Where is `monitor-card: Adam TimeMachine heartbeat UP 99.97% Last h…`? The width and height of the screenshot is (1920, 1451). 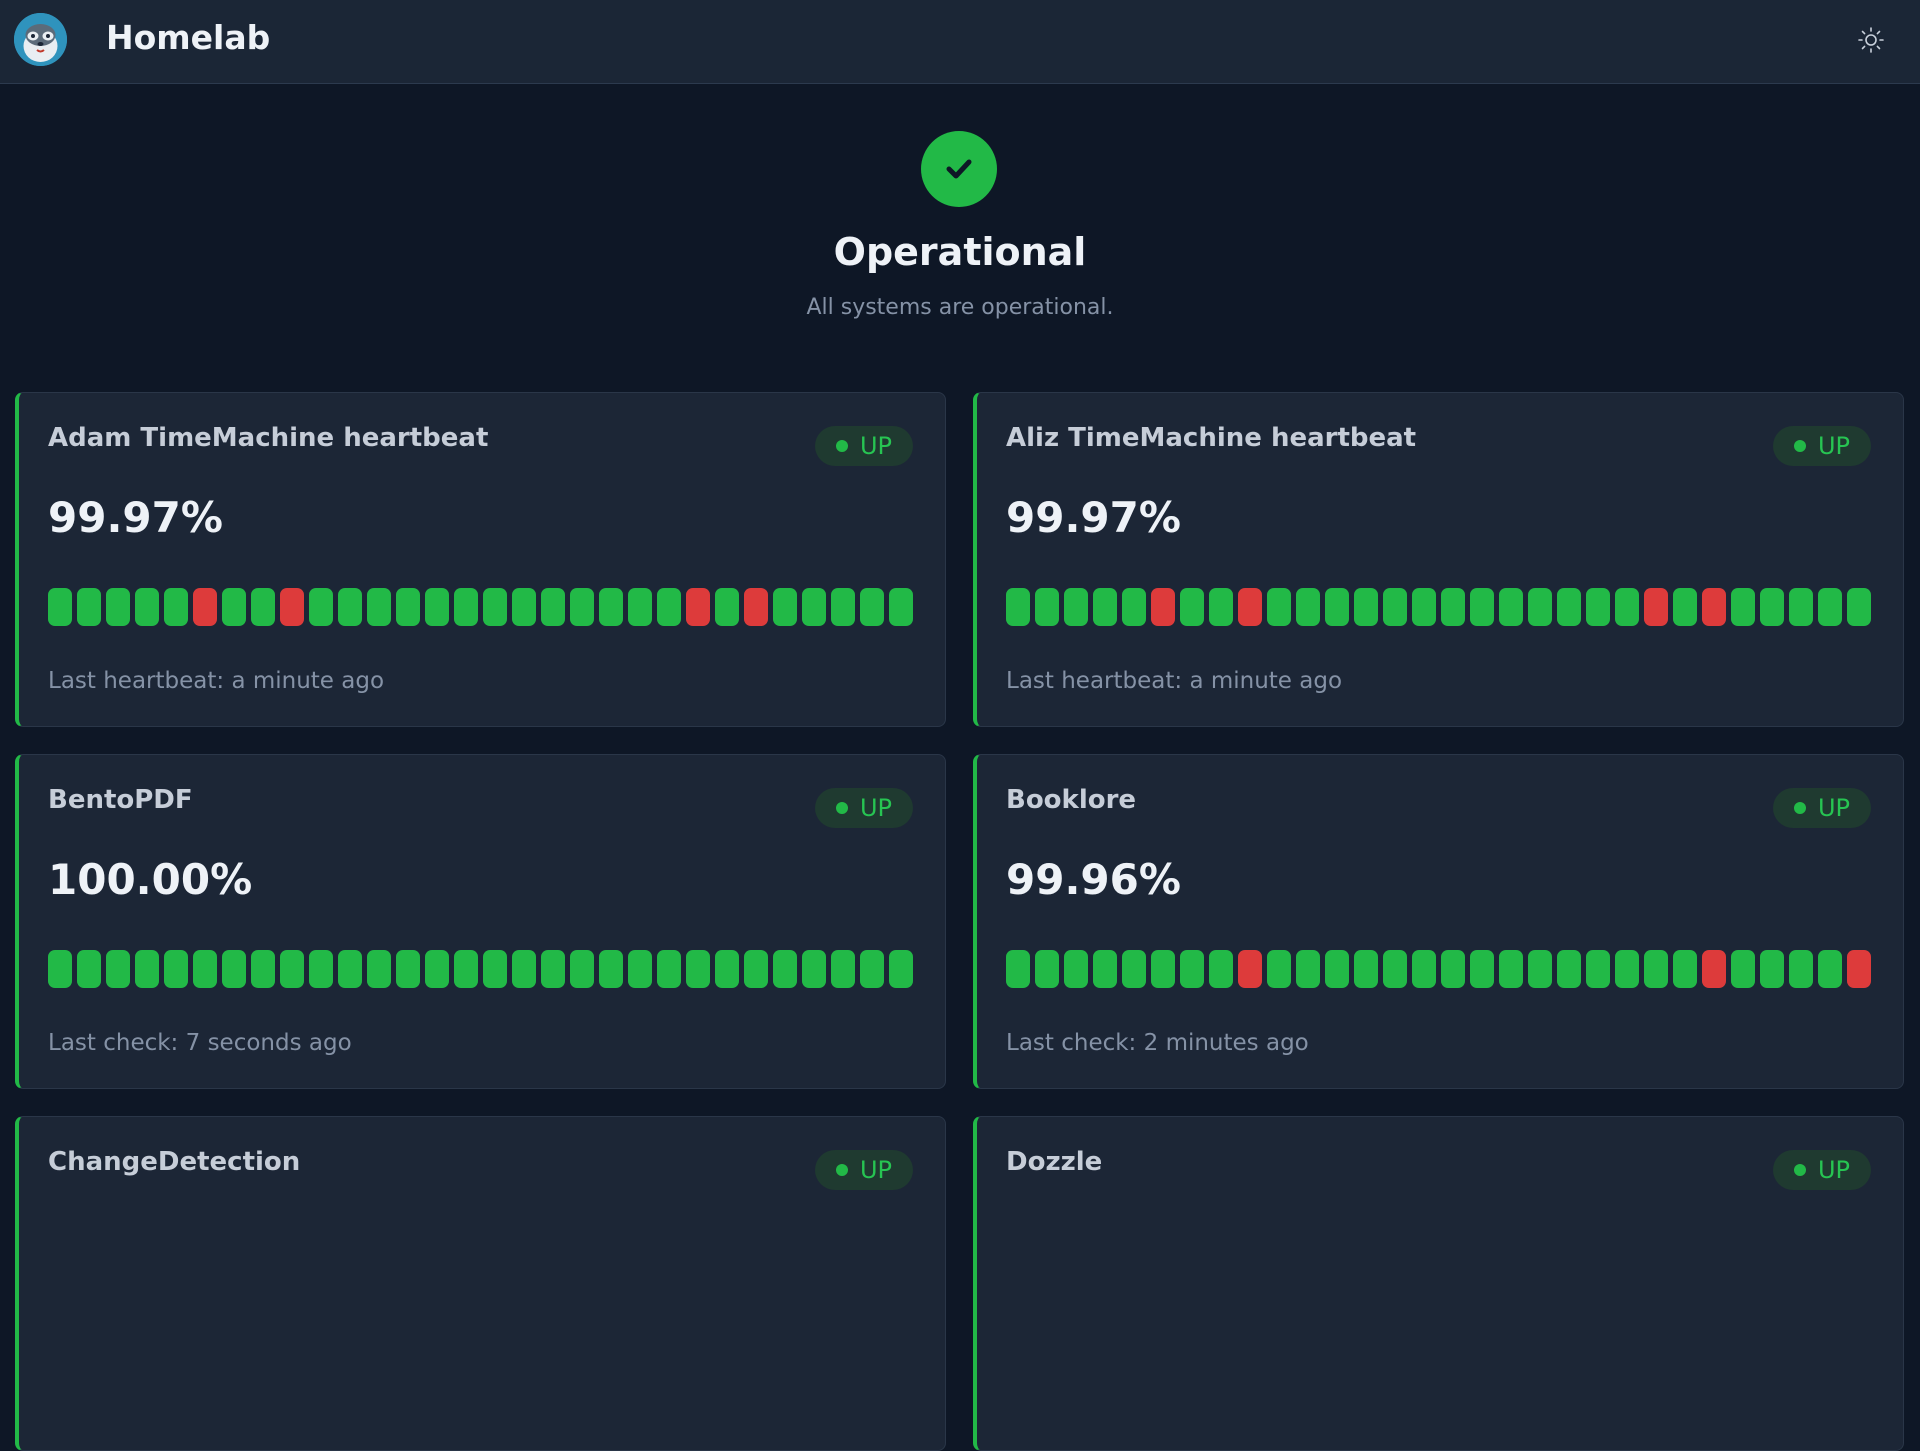
monitor-card: Adam TimeMachine heartbeat UP 99.97% Last h… is located at coordinates (480, 559).